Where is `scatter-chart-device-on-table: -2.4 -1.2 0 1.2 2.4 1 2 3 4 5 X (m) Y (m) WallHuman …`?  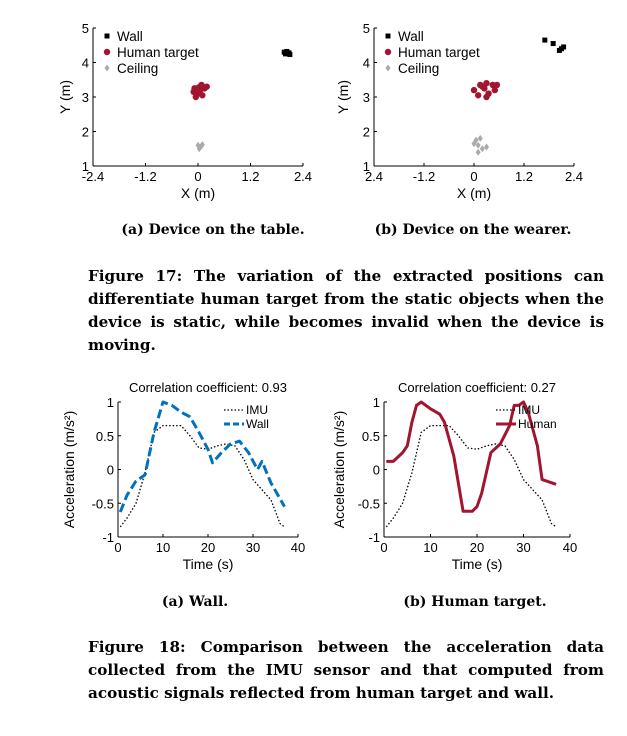 scatter-chart-device-on-table: -2.4 -1.2 0 1.2 2.4 1 2 3 4 5 X (m) Y (m) WallHuman … is located at coordinates (185, 111).